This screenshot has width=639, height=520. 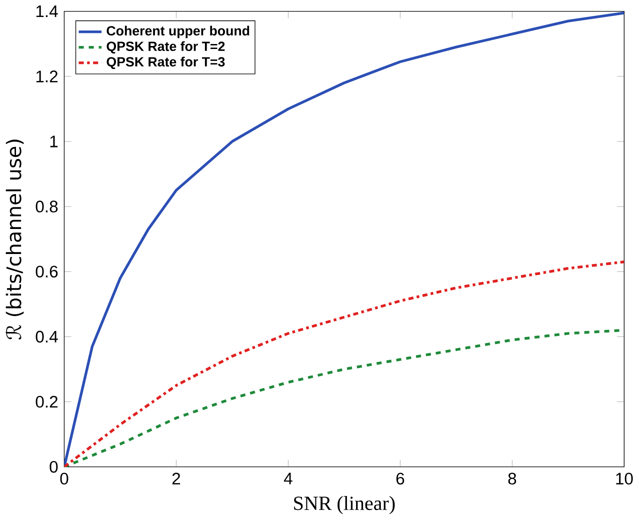 What do you see at coordinates (165, 47) in the screenshot?
I see `legend-label: QPSK Rate for T=2` at bounding box center [165, 47].